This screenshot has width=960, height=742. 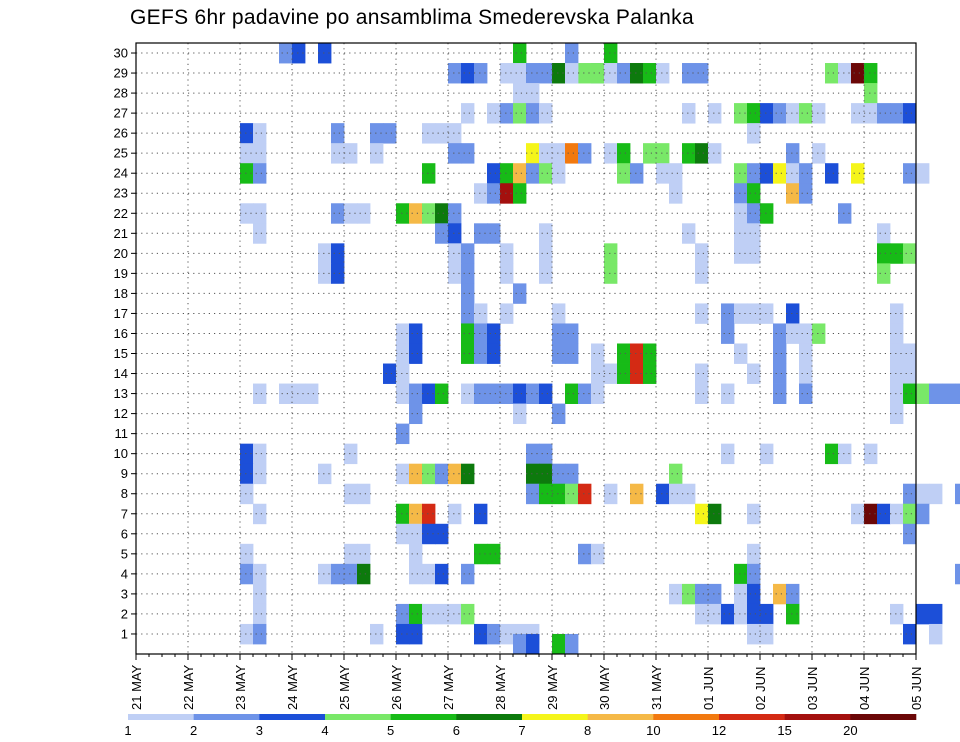 I want to click on y-tick-label: 11, so click(x=122, y=433).